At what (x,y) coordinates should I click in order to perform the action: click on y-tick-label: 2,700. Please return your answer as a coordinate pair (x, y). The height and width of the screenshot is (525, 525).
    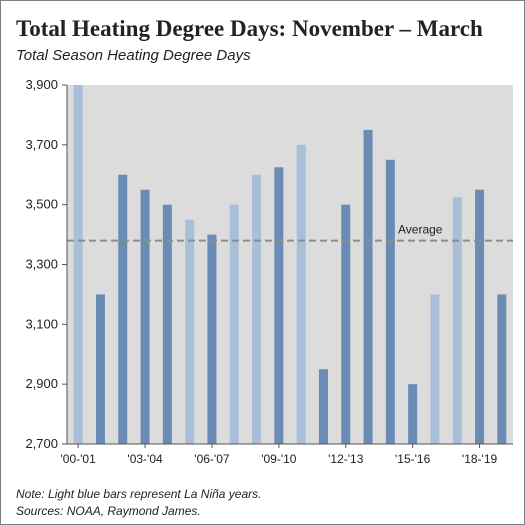
    Looking at the image, I should click on (41, 443).